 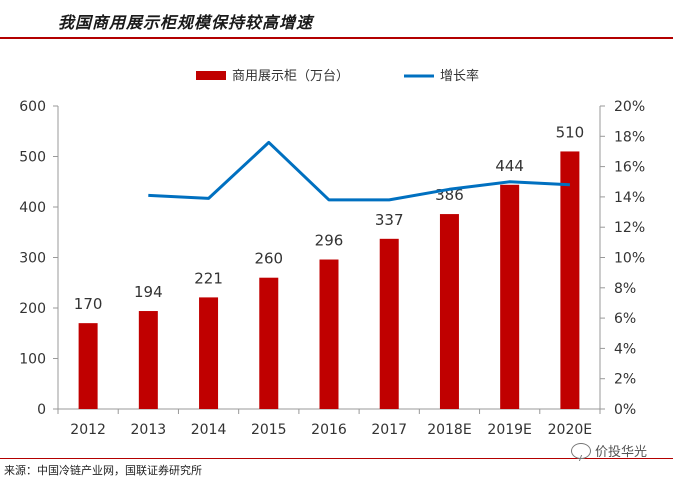 I want to click on bar-data-label: 221, so click(x=208, y=278).